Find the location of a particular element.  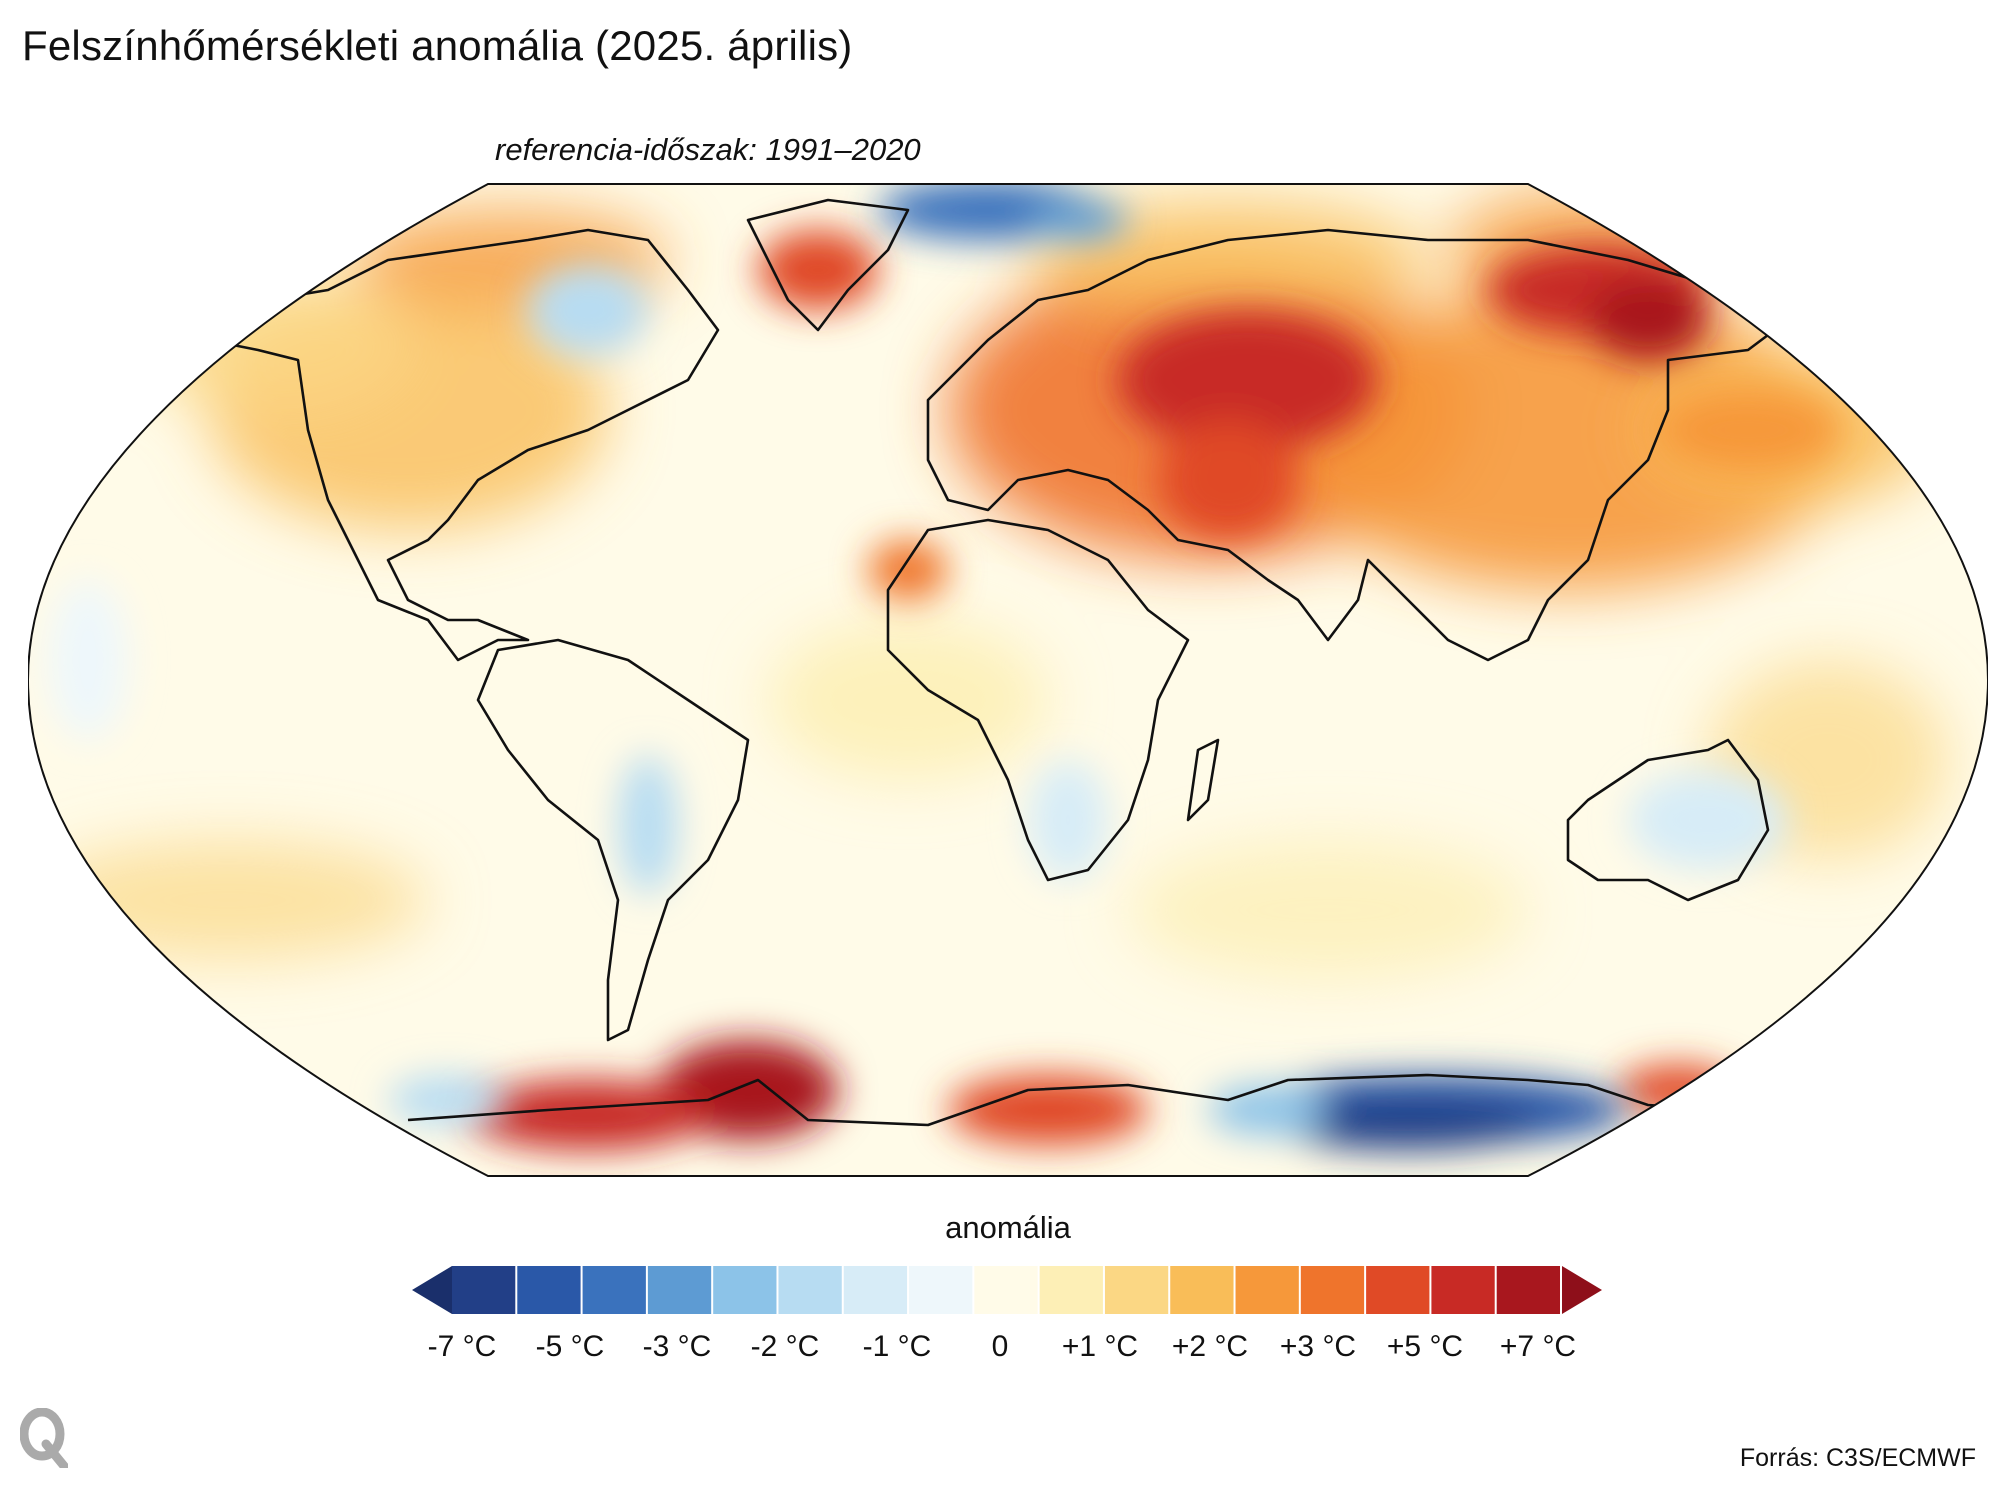

legend-title: anomália is located at coordinates (1008, 1227).